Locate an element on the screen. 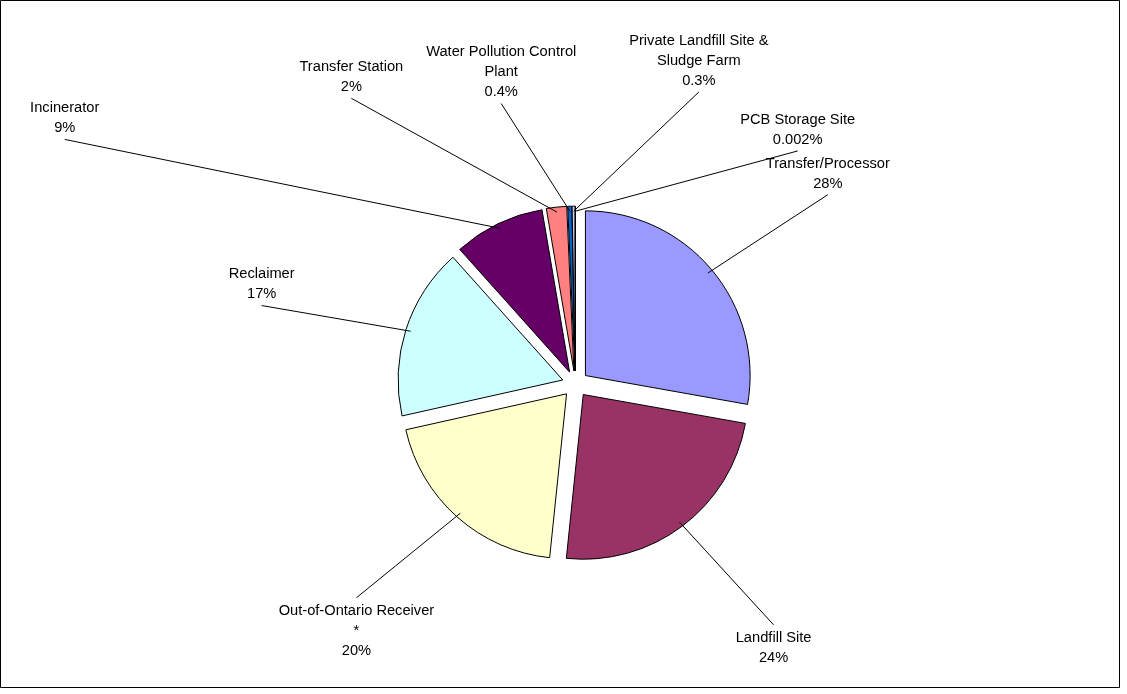 This screenshot has height=694, width=1127. data-label: 20% is located at coordinates (356, 650).